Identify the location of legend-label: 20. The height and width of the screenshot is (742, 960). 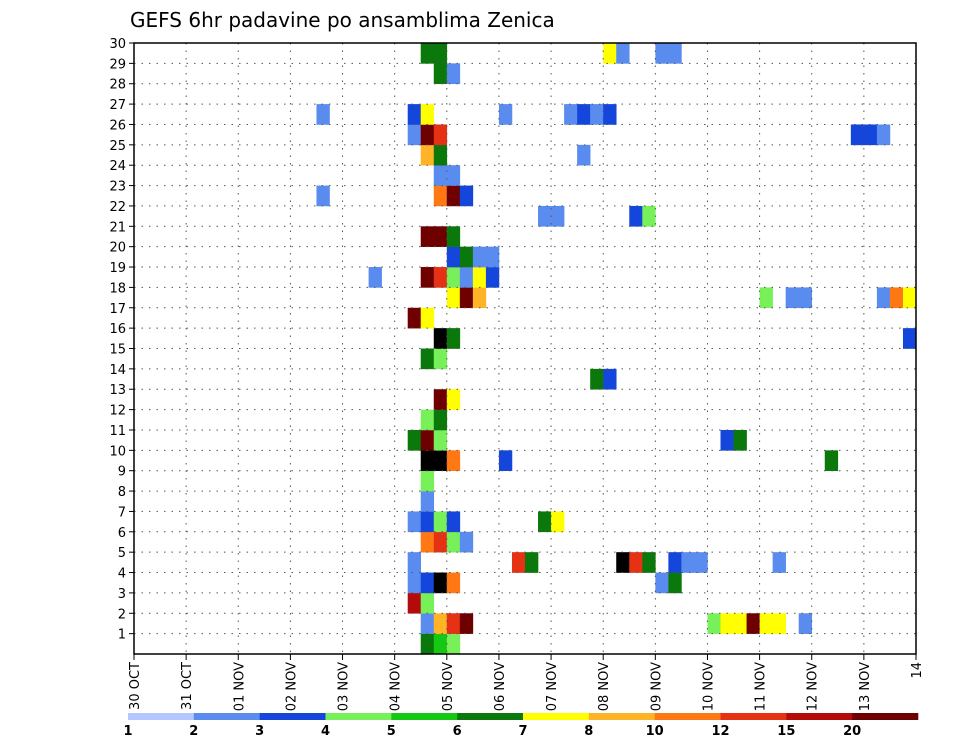
(852, 731).